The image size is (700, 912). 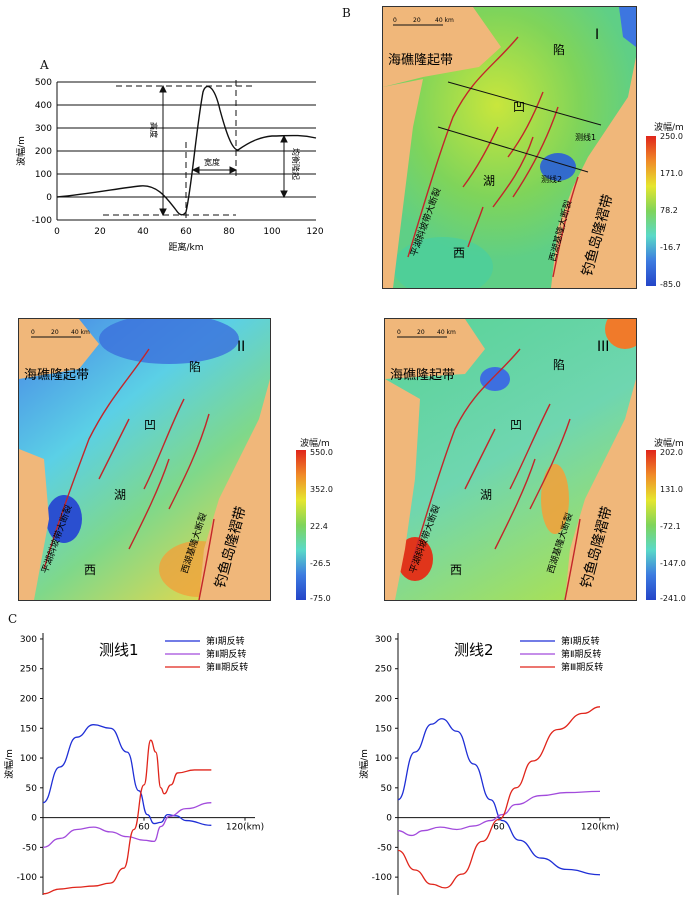 What do you see at coordinates (670, 247) in the screenshot?
I see `legend-tick: -16.7` at bounding box center [670, 247].